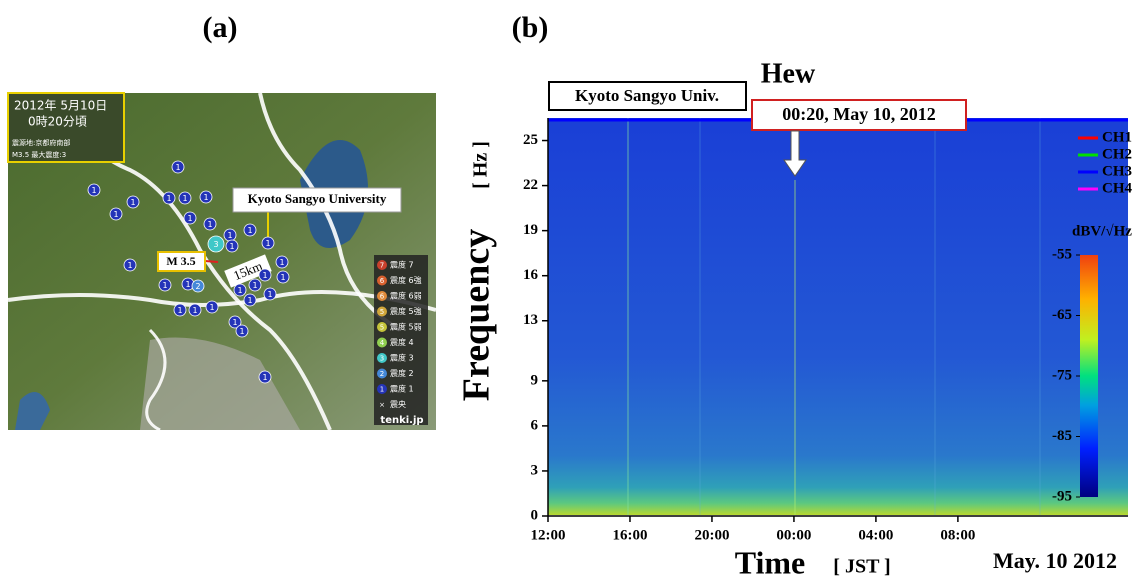  What do you see at coordinates (1062, 315) in the screenshot?
I see `colorbar-tick-label: -65` at bounding box center [1062, 315].